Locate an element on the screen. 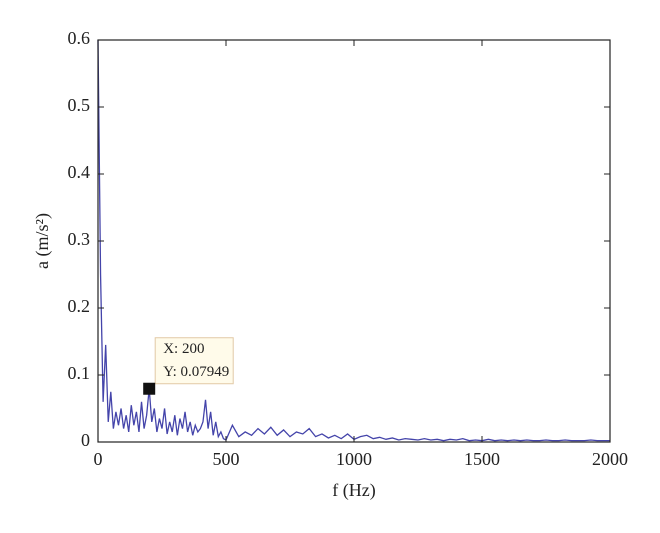 This screenshot has height=533, width=660. y-tick-label: 0.1 is located at coordinates (79, 373).